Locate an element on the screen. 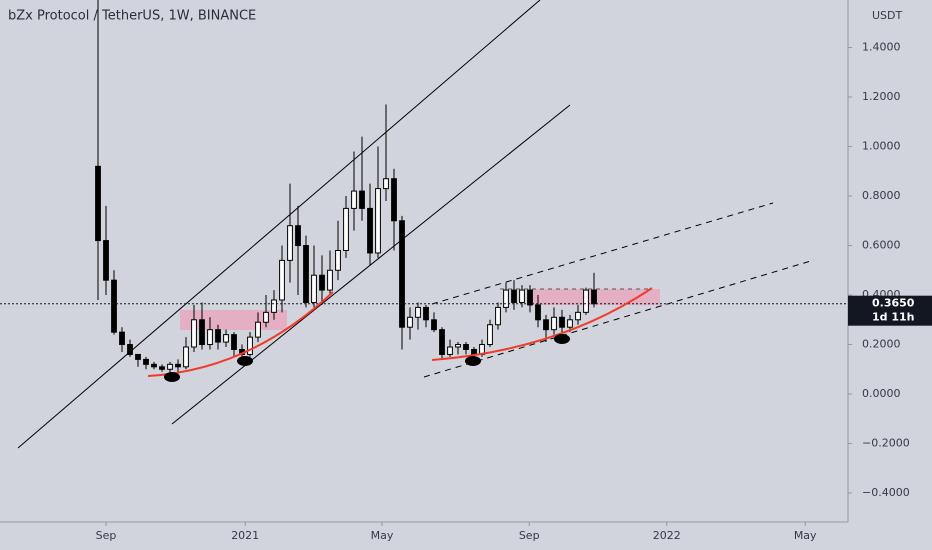 Image resolution: width=932 pixels, height=550 pixels. countdown: 1d 11h is located at coordinates (893, 317).